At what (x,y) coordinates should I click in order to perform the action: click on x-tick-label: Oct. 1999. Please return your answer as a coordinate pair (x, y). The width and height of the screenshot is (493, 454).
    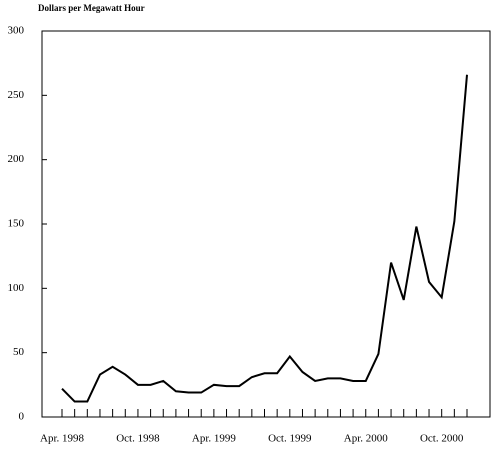
    Looking at the image, I should click on (290, 439).